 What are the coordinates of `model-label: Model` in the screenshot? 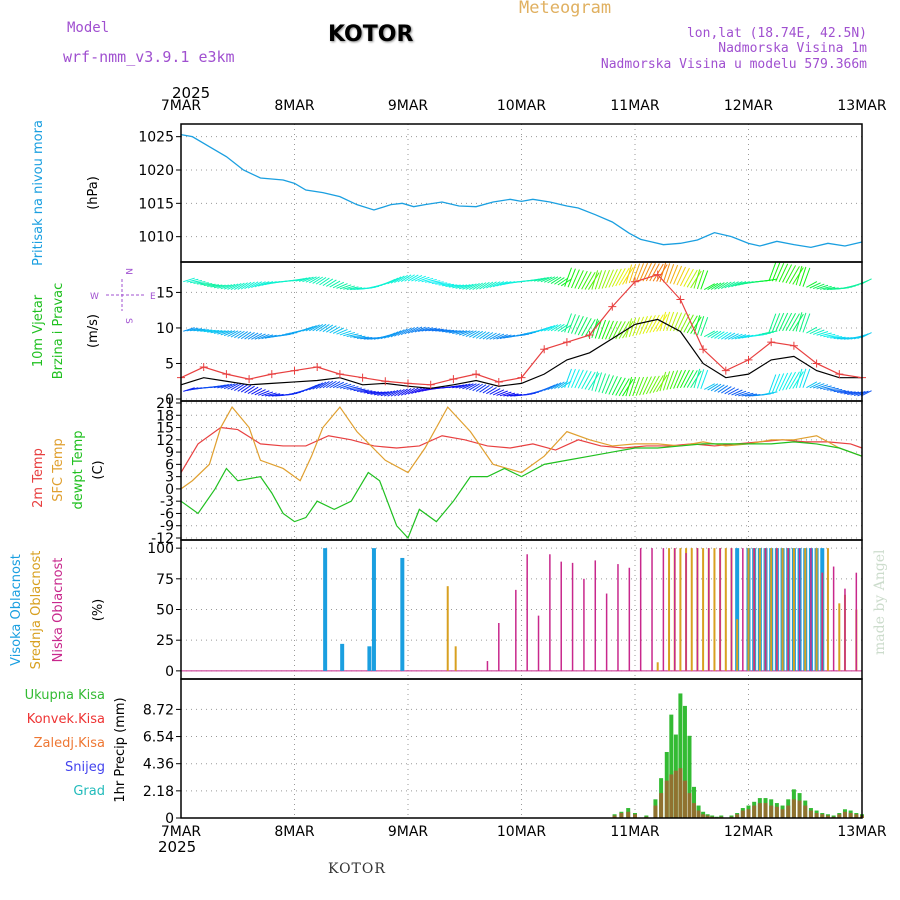 It's located at (88, 28).